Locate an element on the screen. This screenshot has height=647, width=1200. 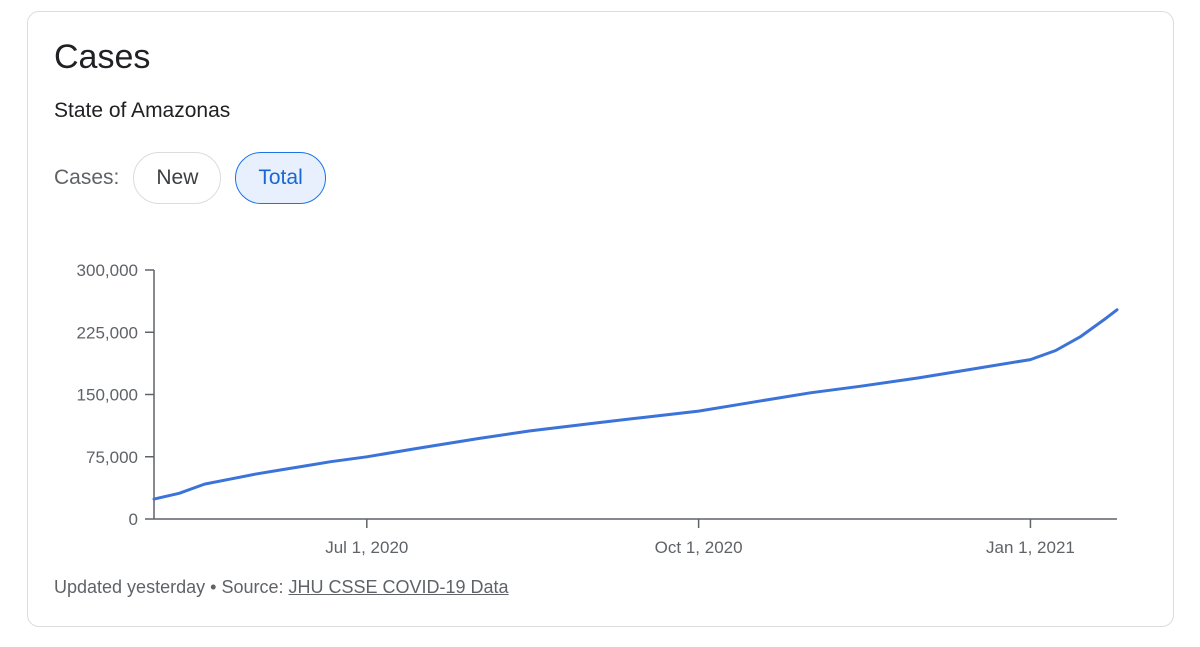
x-tick-label: Oct 1, 2020 is located at coordinates (699, 547).